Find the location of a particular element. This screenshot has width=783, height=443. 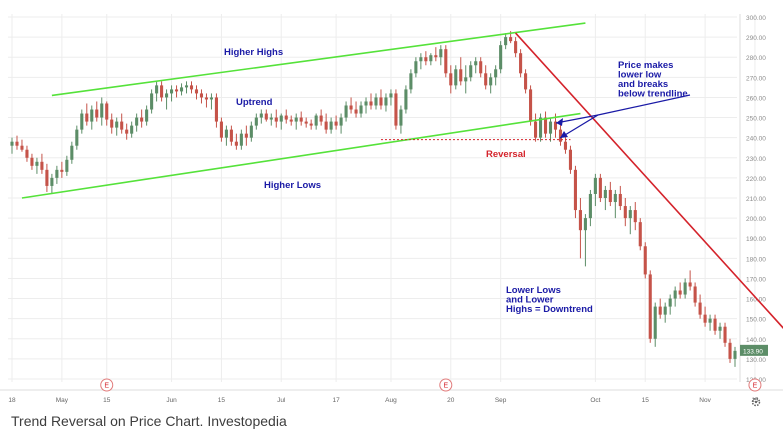

annotation-line: Highs = Downtrend is located at coordinates (549, 309).